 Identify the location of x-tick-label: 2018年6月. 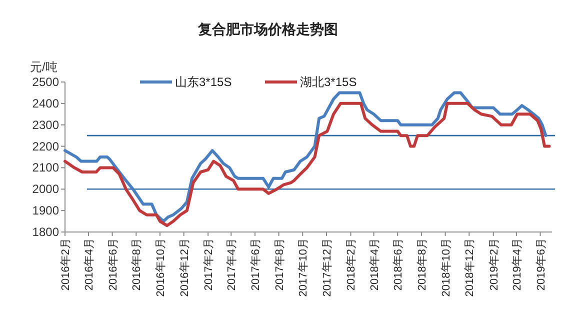
(398, 264).